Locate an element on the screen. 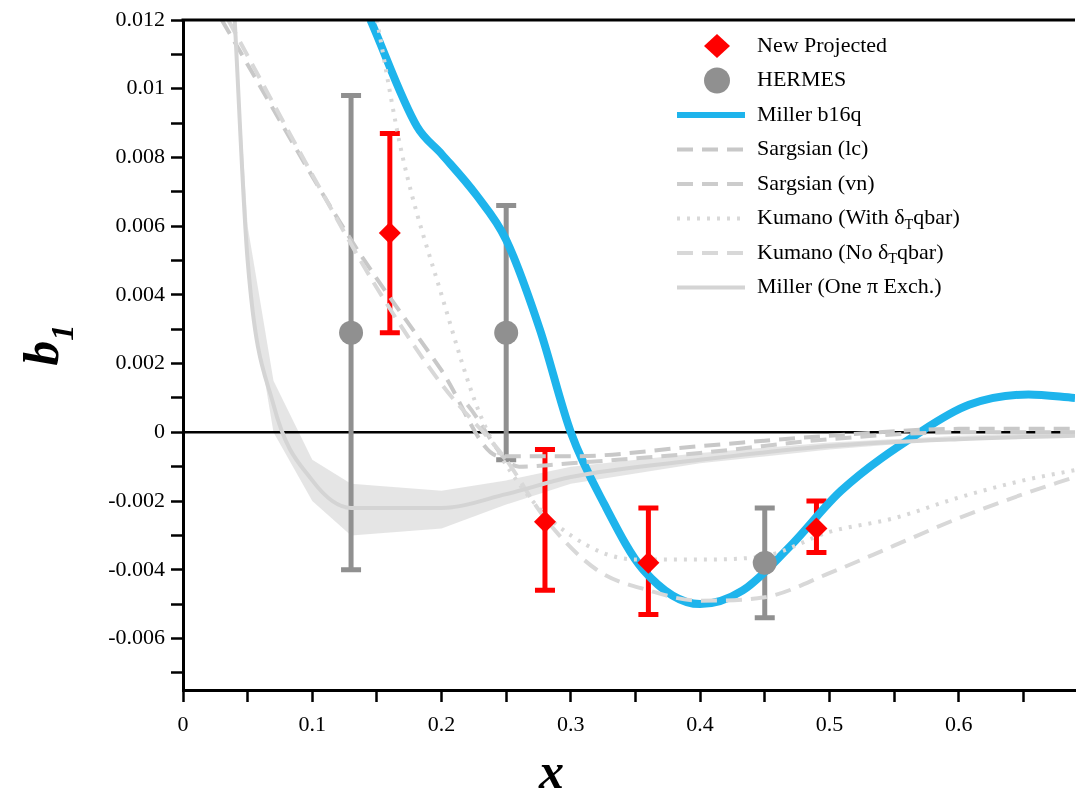 The image size is (1087, 794). legend-label: Miller (One π Exch.) is located at coordinates (849, 286).